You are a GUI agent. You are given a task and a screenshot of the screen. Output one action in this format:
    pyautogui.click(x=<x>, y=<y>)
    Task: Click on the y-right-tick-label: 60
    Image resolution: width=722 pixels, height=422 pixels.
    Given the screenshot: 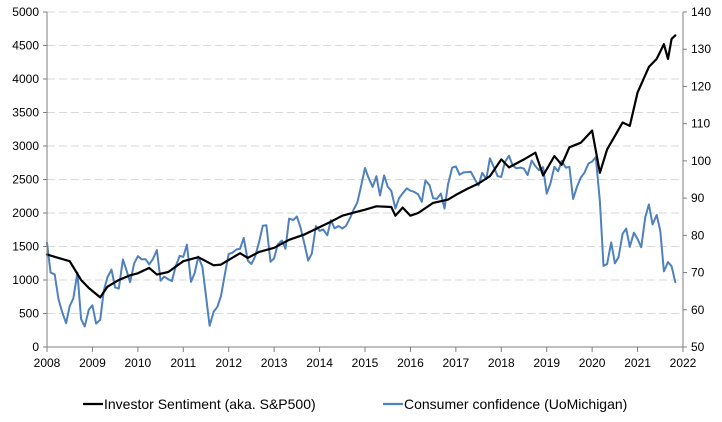 What is the action you would take?
    pyautogui.click(x=698, y=310)
    